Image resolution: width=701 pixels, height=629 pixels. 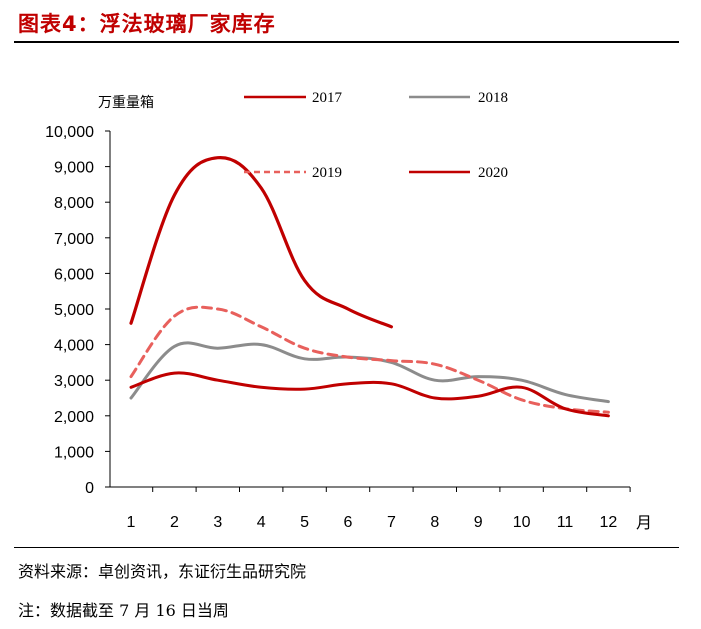 I want to click on note-text: 注：数据截至 7 月 16 日当周, so click(x=123, y=610).